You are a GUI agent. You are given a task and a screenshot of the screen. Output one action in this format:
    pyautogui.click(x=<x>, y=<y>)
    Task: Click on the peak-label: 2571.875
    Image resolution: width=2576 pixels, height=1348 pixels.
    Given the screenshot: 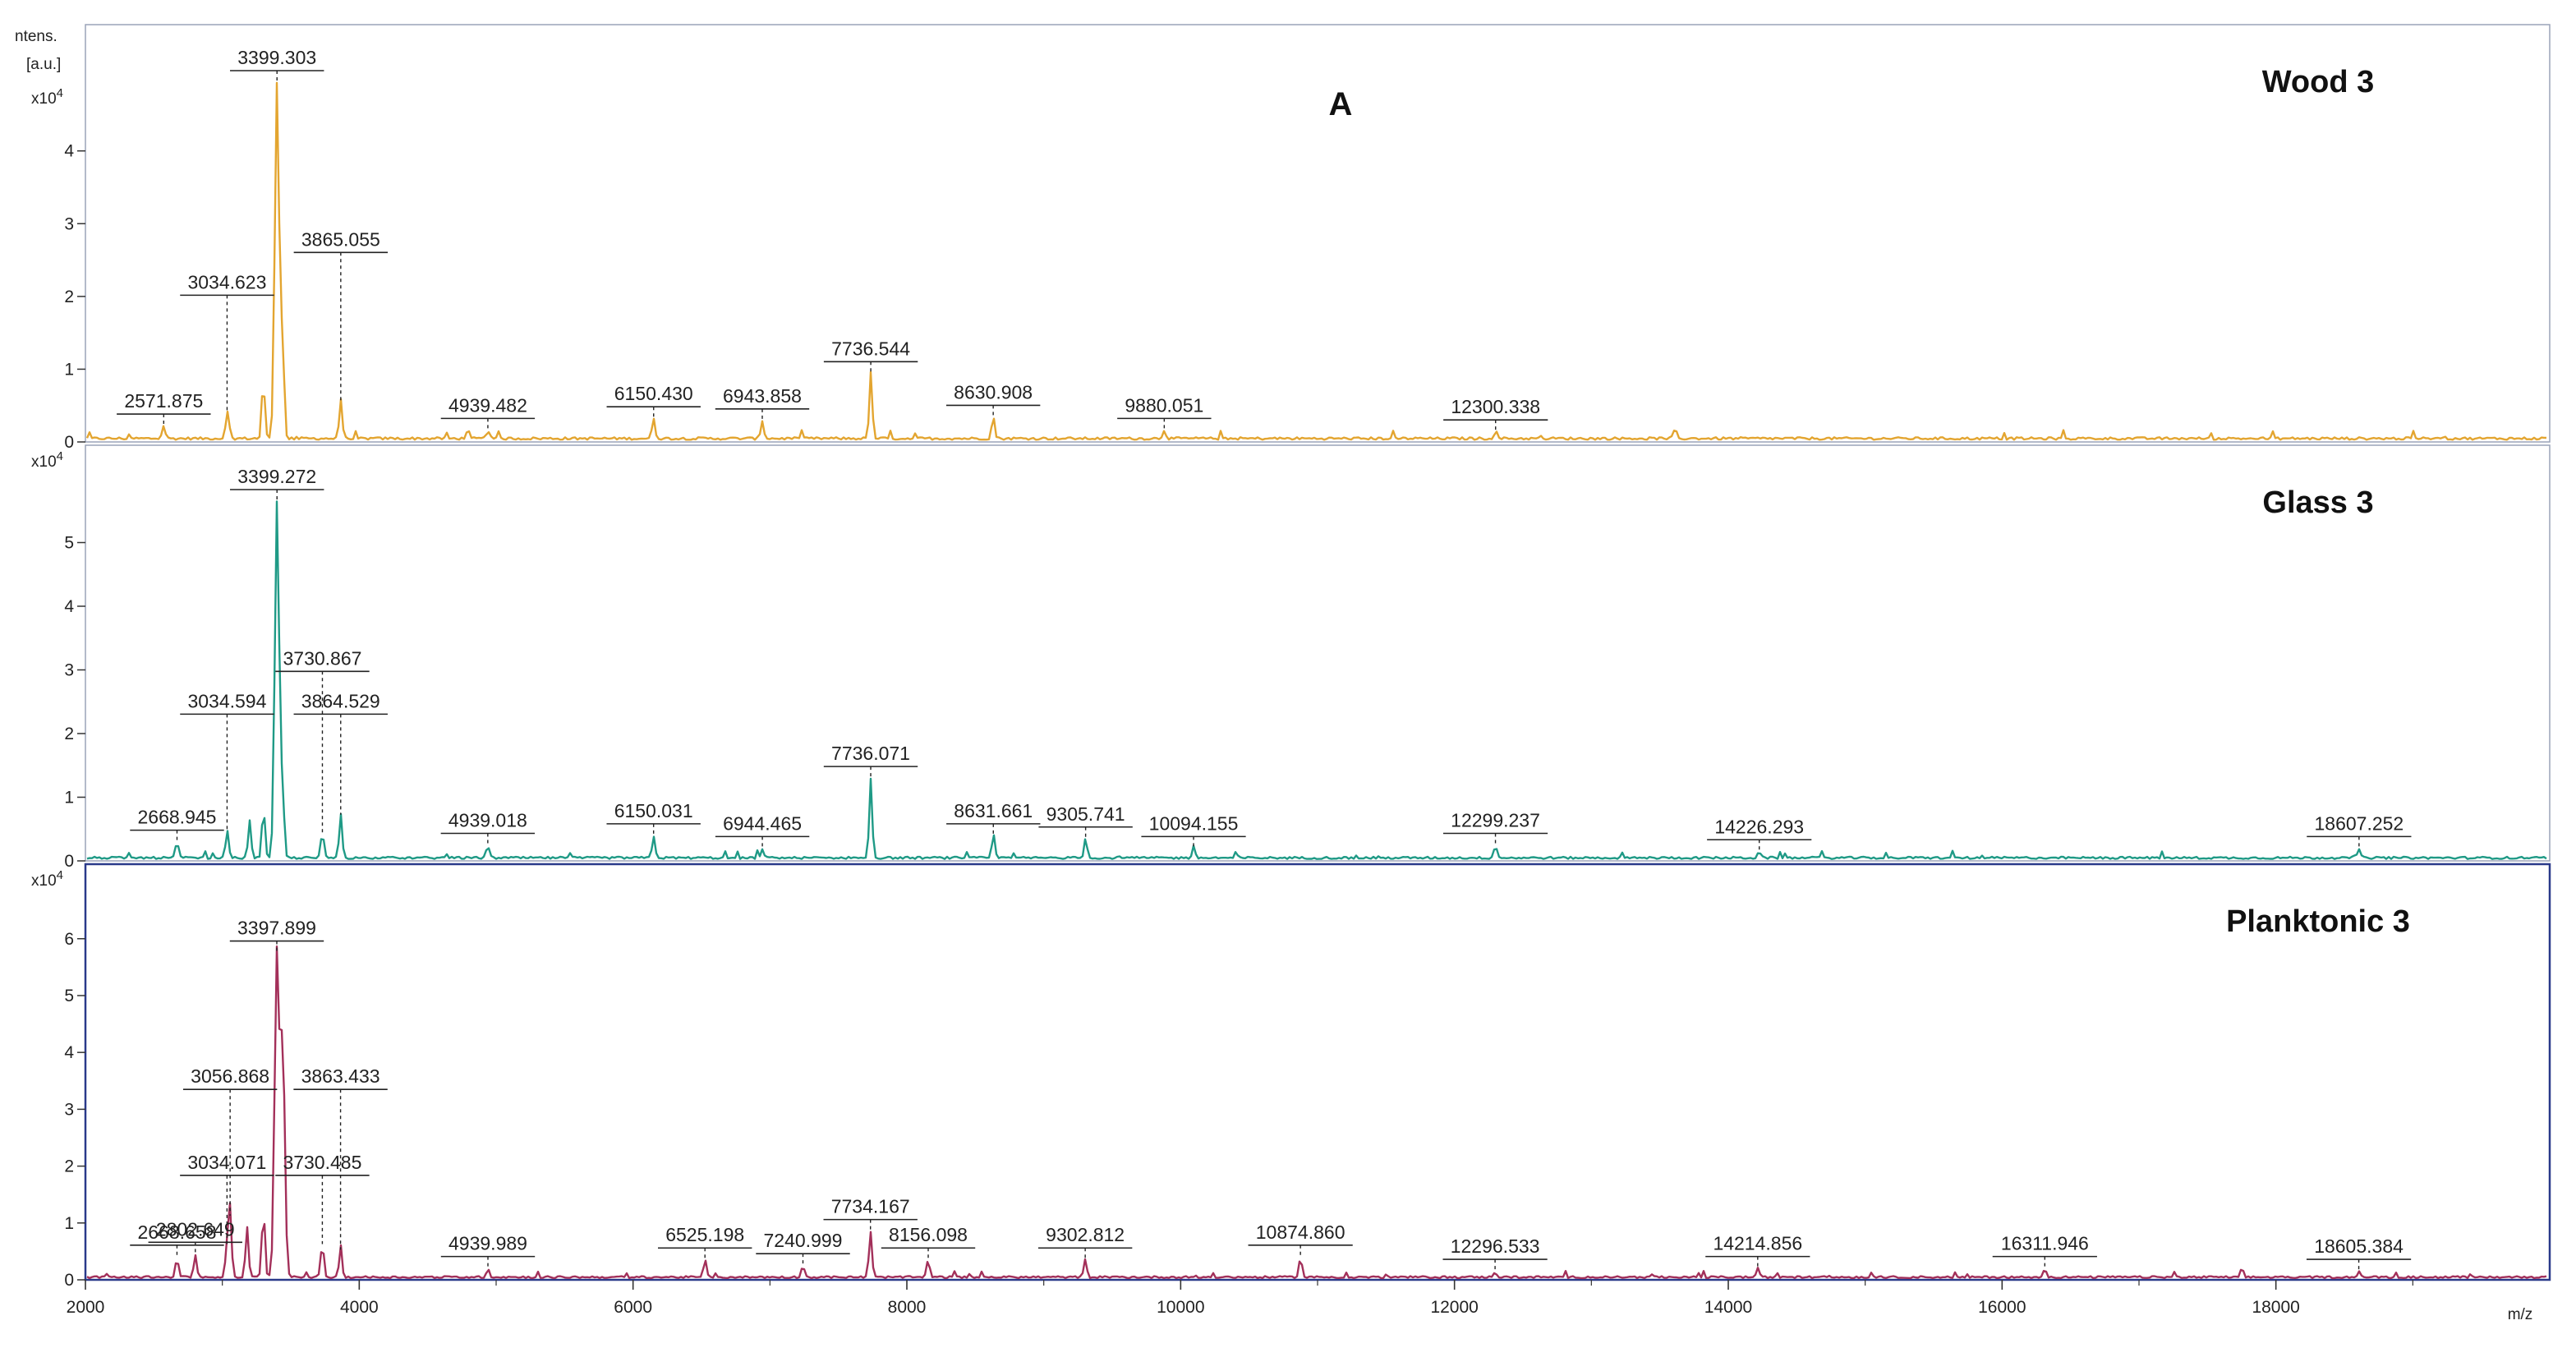 What is the action you would take?
    pyautogui.click(x=164, y=409)
    